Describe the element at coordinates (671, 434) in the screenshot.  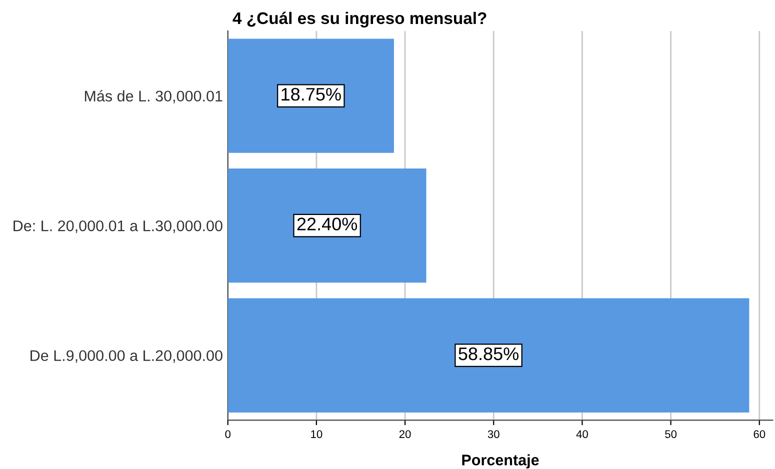
I see `x-tick-label: 50` at that location.